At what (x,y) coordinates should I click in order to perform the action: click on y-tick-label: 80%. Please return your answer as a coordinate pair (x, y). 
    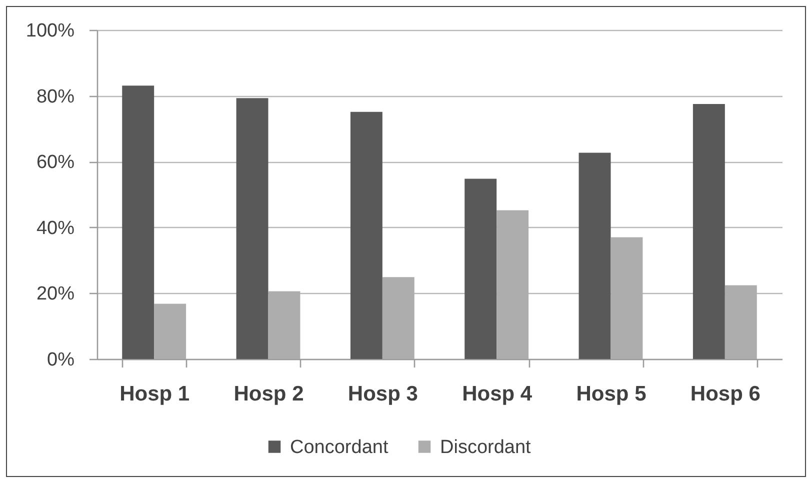
    Looking at the image, I should click on (55, 97).